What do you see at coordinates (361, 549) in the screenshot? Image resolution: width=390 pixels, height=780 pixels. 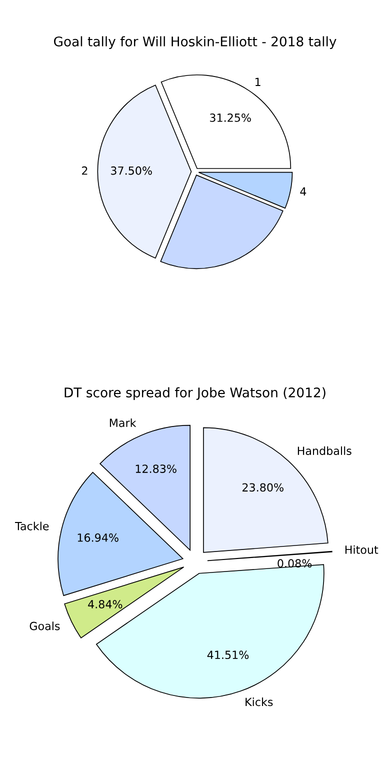 I see `slice-label: Hitout` at bounding box center [361, 549].